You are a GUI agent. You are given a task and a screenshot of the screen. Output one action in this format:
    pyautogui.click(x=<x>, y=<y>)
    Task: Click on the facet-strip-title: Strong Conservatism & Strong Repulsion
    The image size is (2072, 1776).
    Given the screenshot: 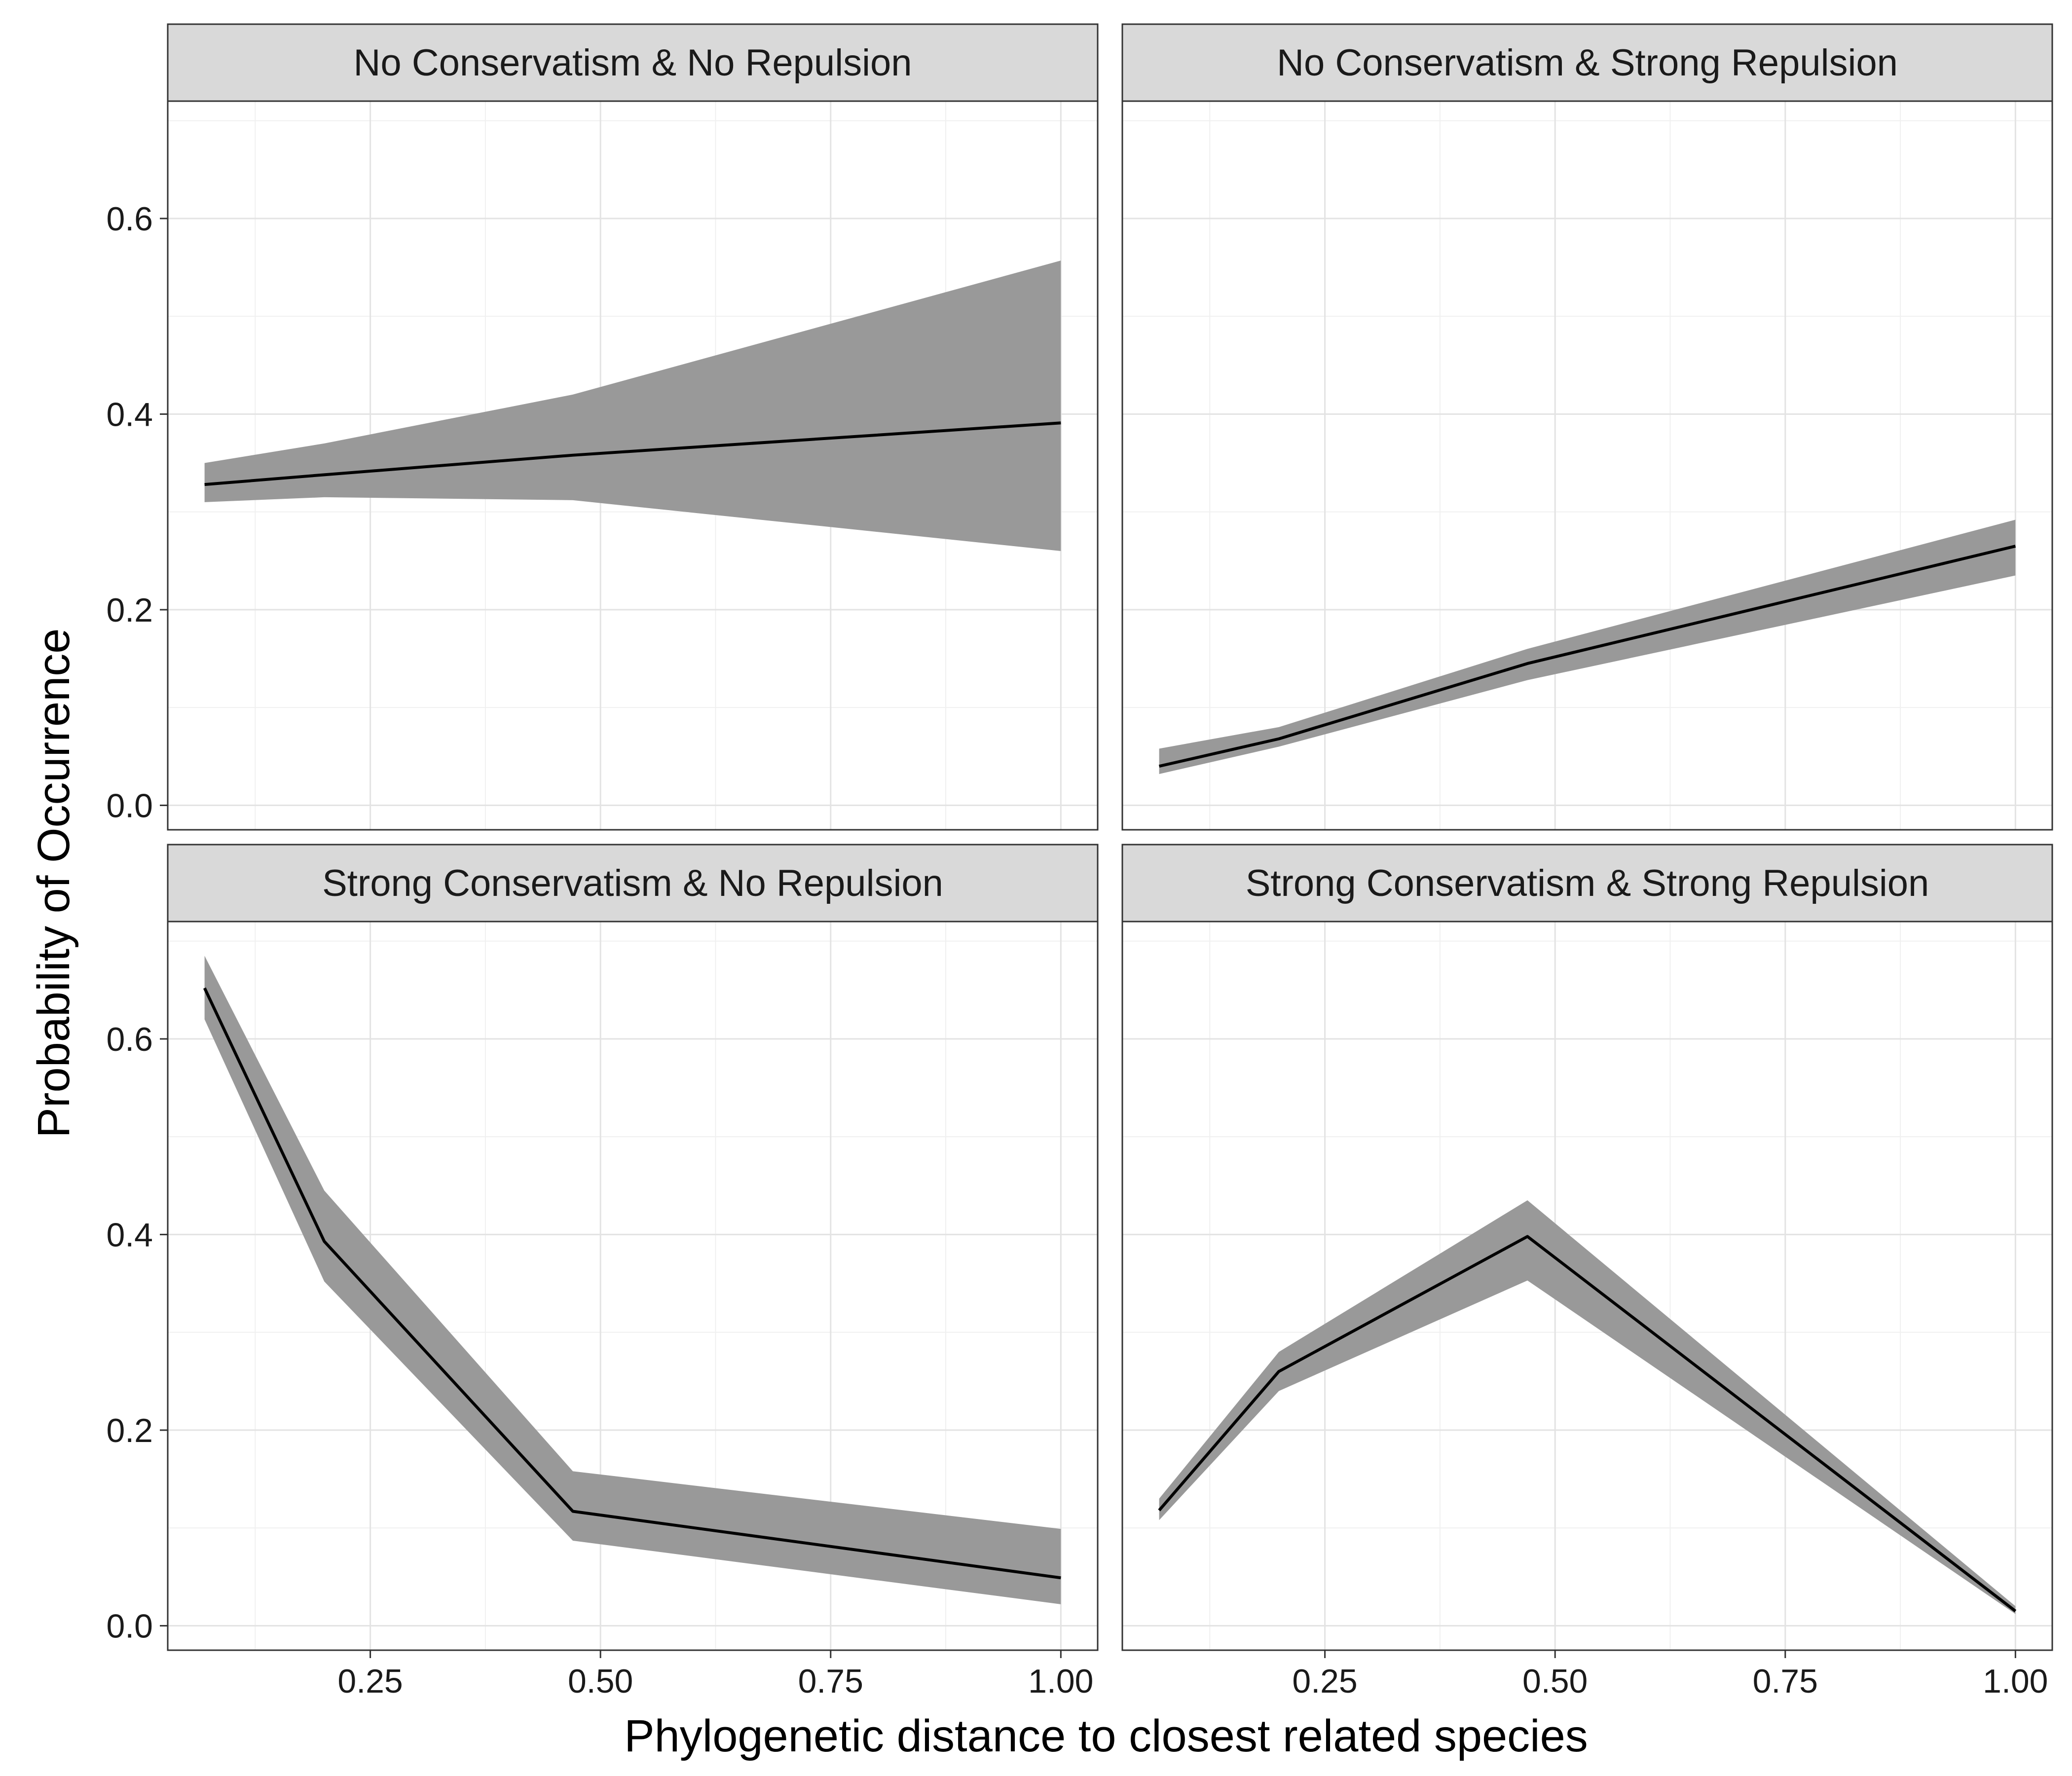 What is the action you would take?
    pyautogui.click(x=1588, y=883)
    